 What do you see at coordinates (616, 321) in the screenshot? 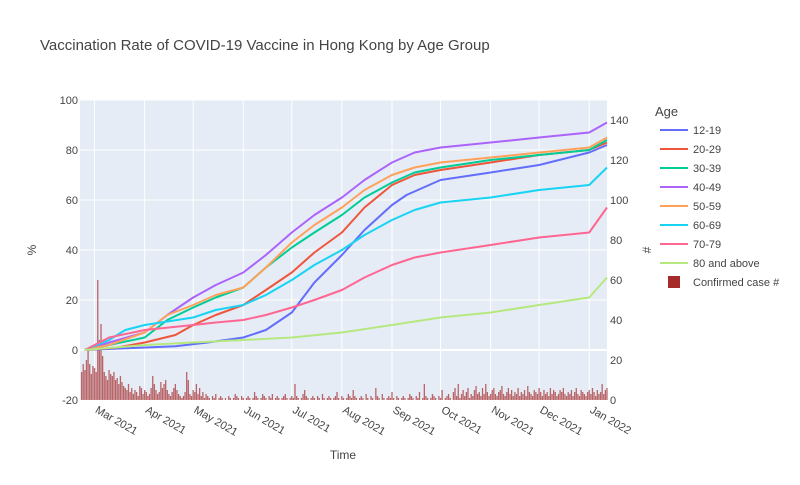
I see `y2-tick-label: 40` at bounding box center [616, 321].